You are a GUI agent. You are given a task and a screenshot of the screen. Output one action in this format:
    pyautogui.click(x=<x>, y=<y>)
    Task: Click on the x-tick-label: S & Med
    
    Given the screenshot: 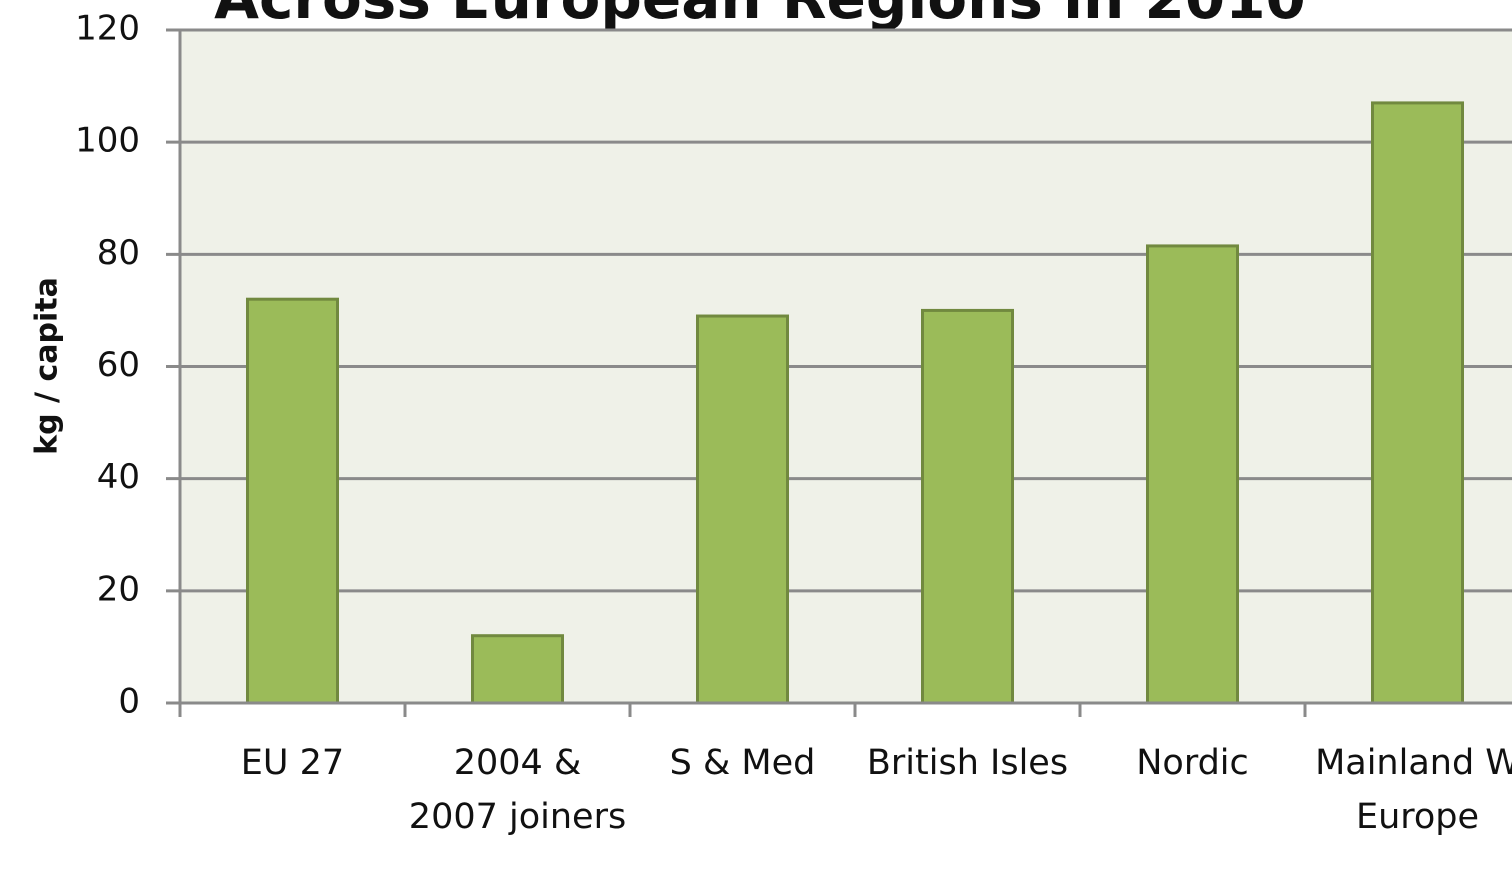 What is the action you would take?
    pyautogui.click(x=742, y=763)
    